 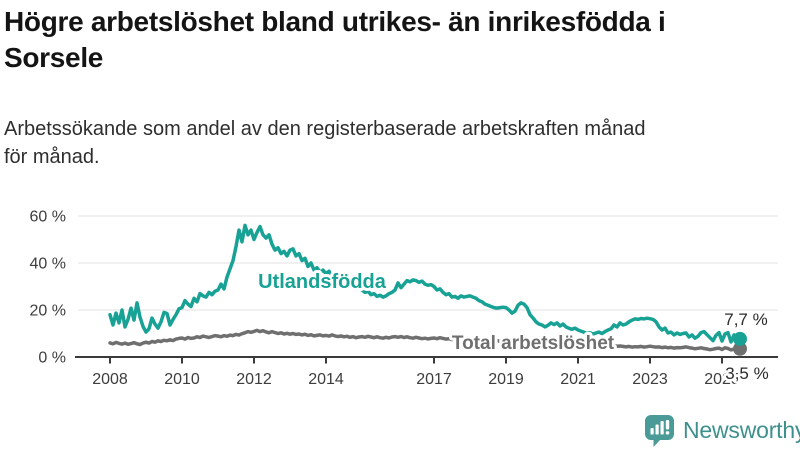 I want to click on y-tick-label: 40 %, so click(x=48, y=264).